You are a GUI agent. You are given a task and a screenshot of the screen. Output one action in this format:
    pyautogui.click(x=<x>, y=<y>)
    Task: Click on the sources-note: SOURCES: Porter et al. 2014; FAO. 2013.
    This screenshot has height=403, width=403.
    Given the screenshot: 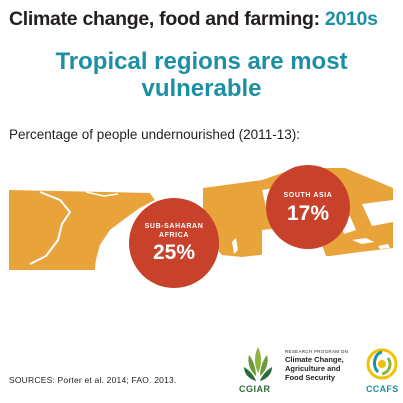 What is the action you would take?
    pyautogui.click(x=93, y=380)
    